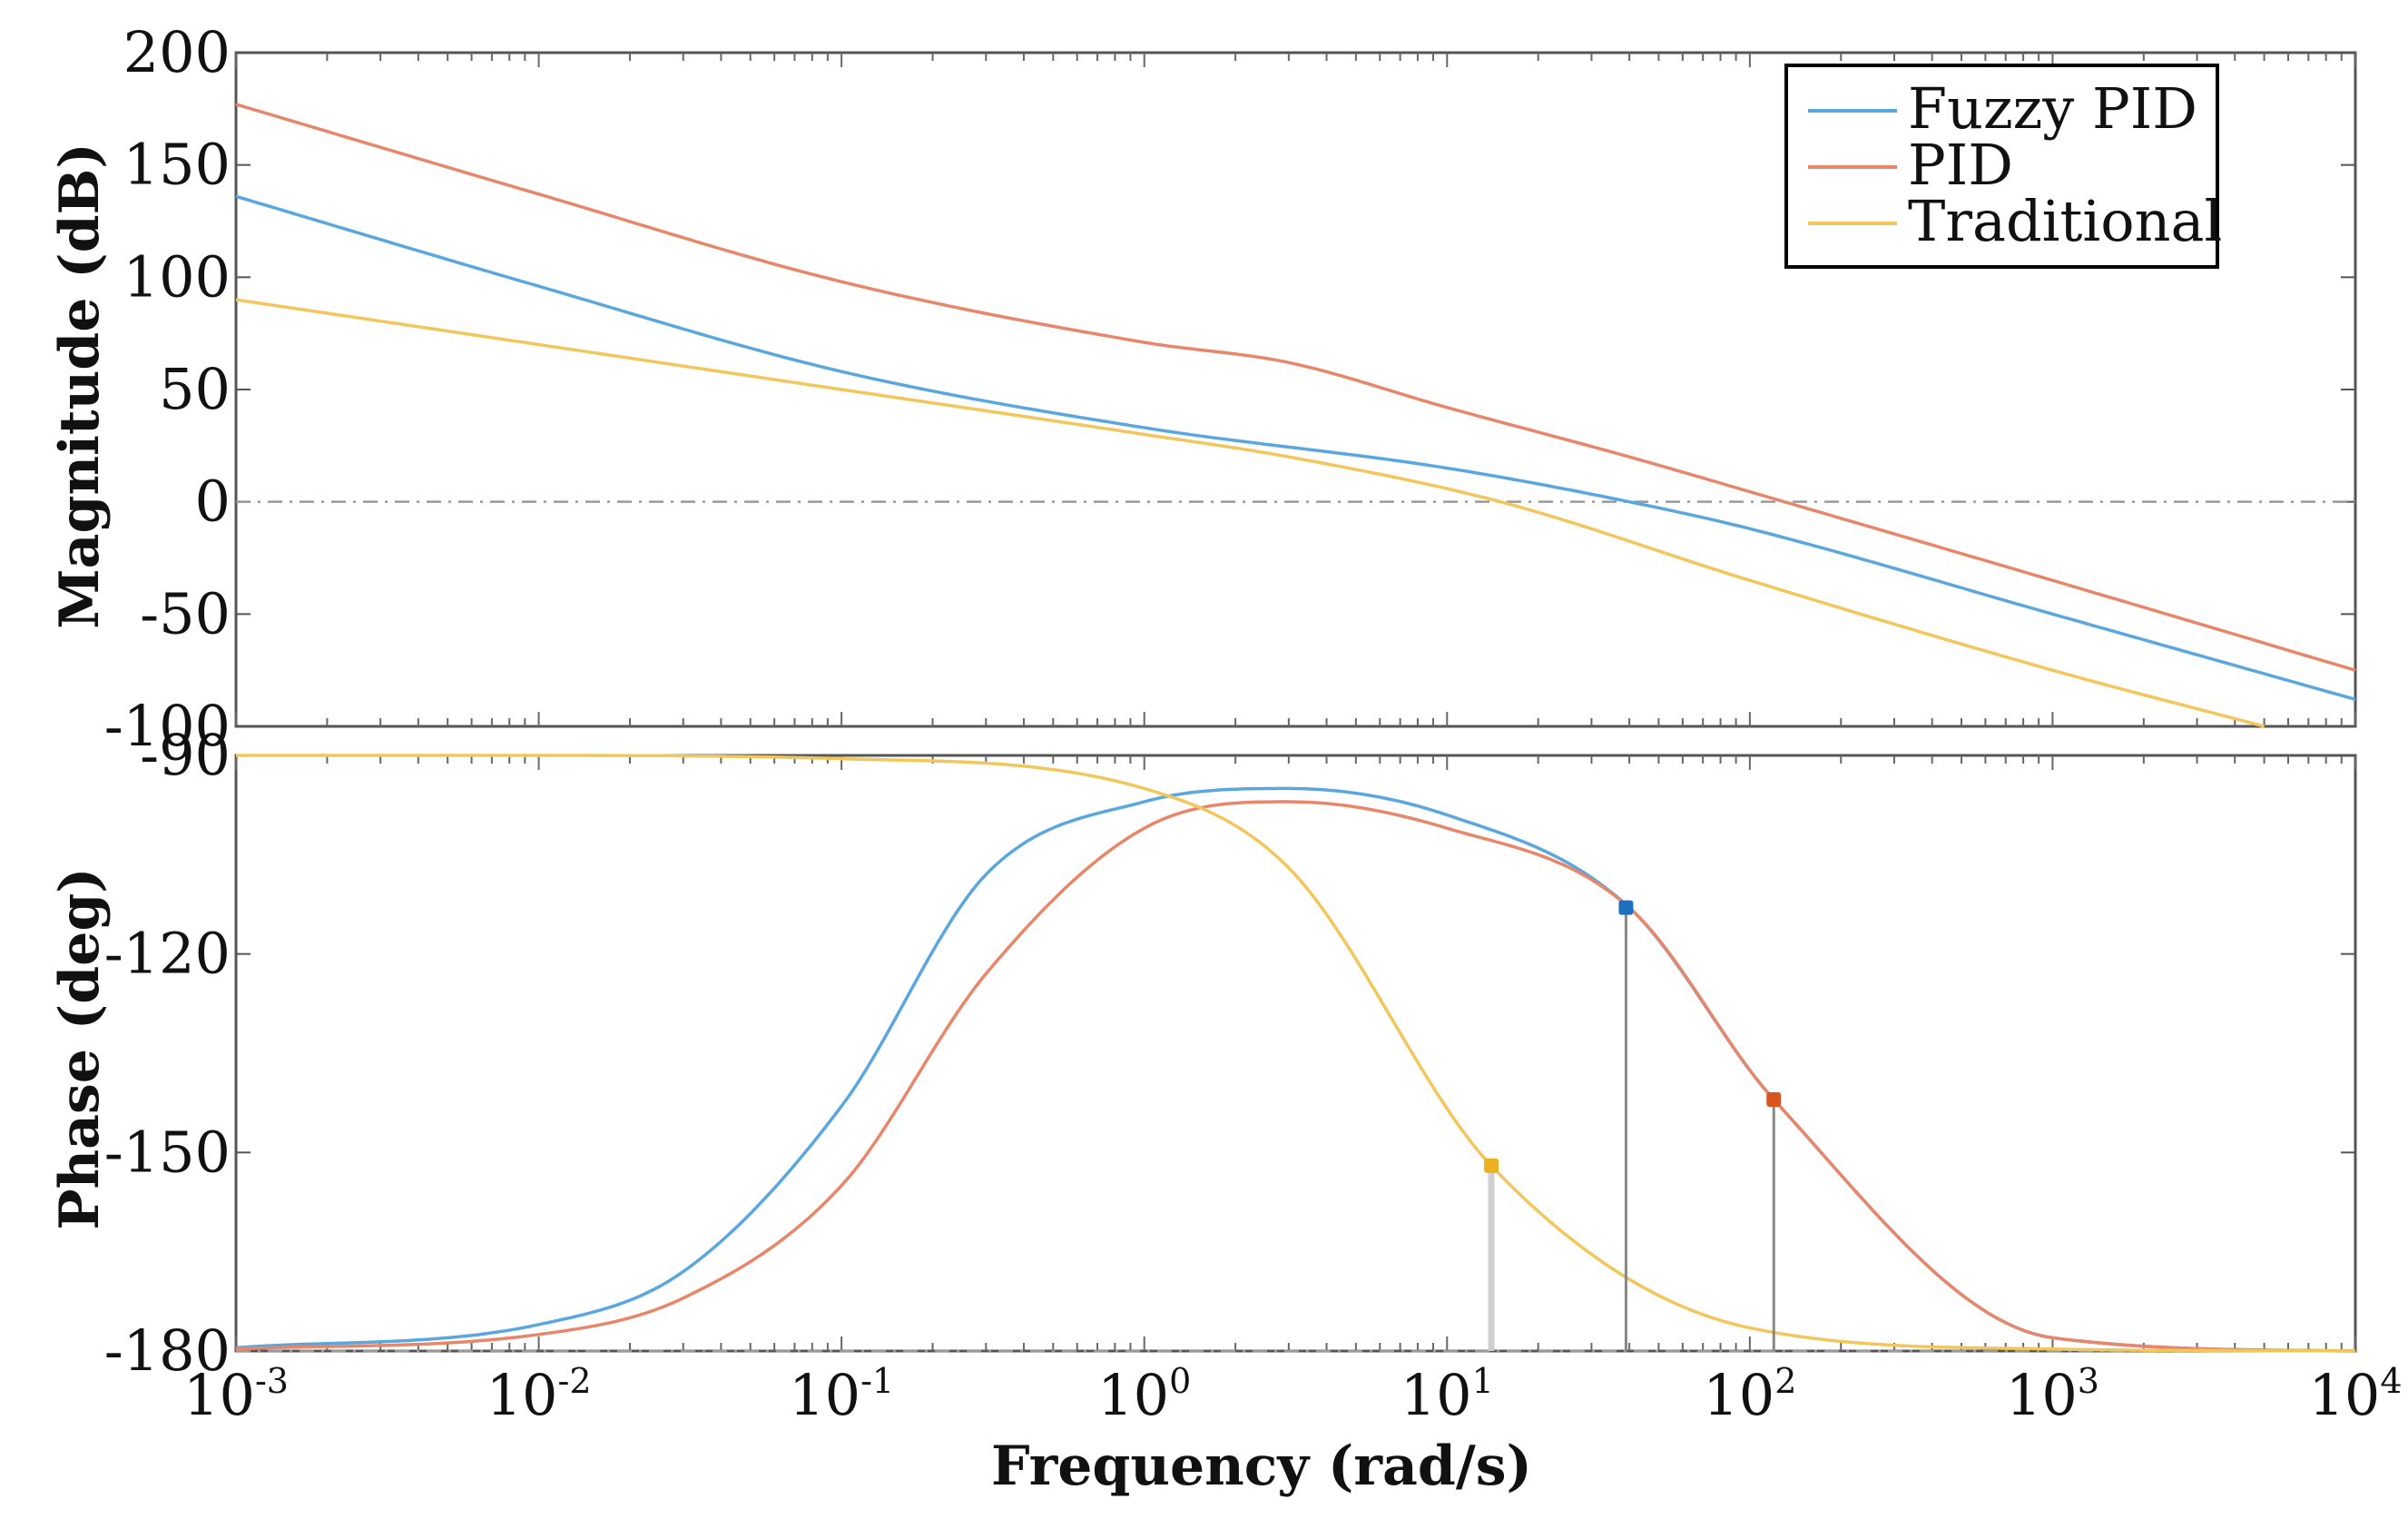 This screenshot has height=1519, width=2408. I want to click on magnitude-y-tick-label: -100, so click(167, 726).